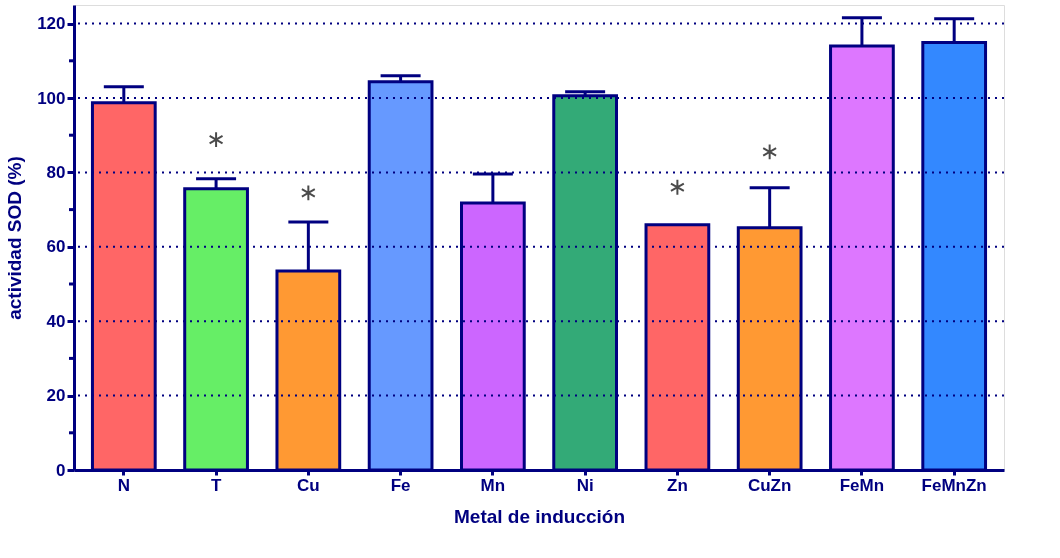 This screenshot has width=1060, height=558. I want to click on x-tick-label: N, so click(123, 485).